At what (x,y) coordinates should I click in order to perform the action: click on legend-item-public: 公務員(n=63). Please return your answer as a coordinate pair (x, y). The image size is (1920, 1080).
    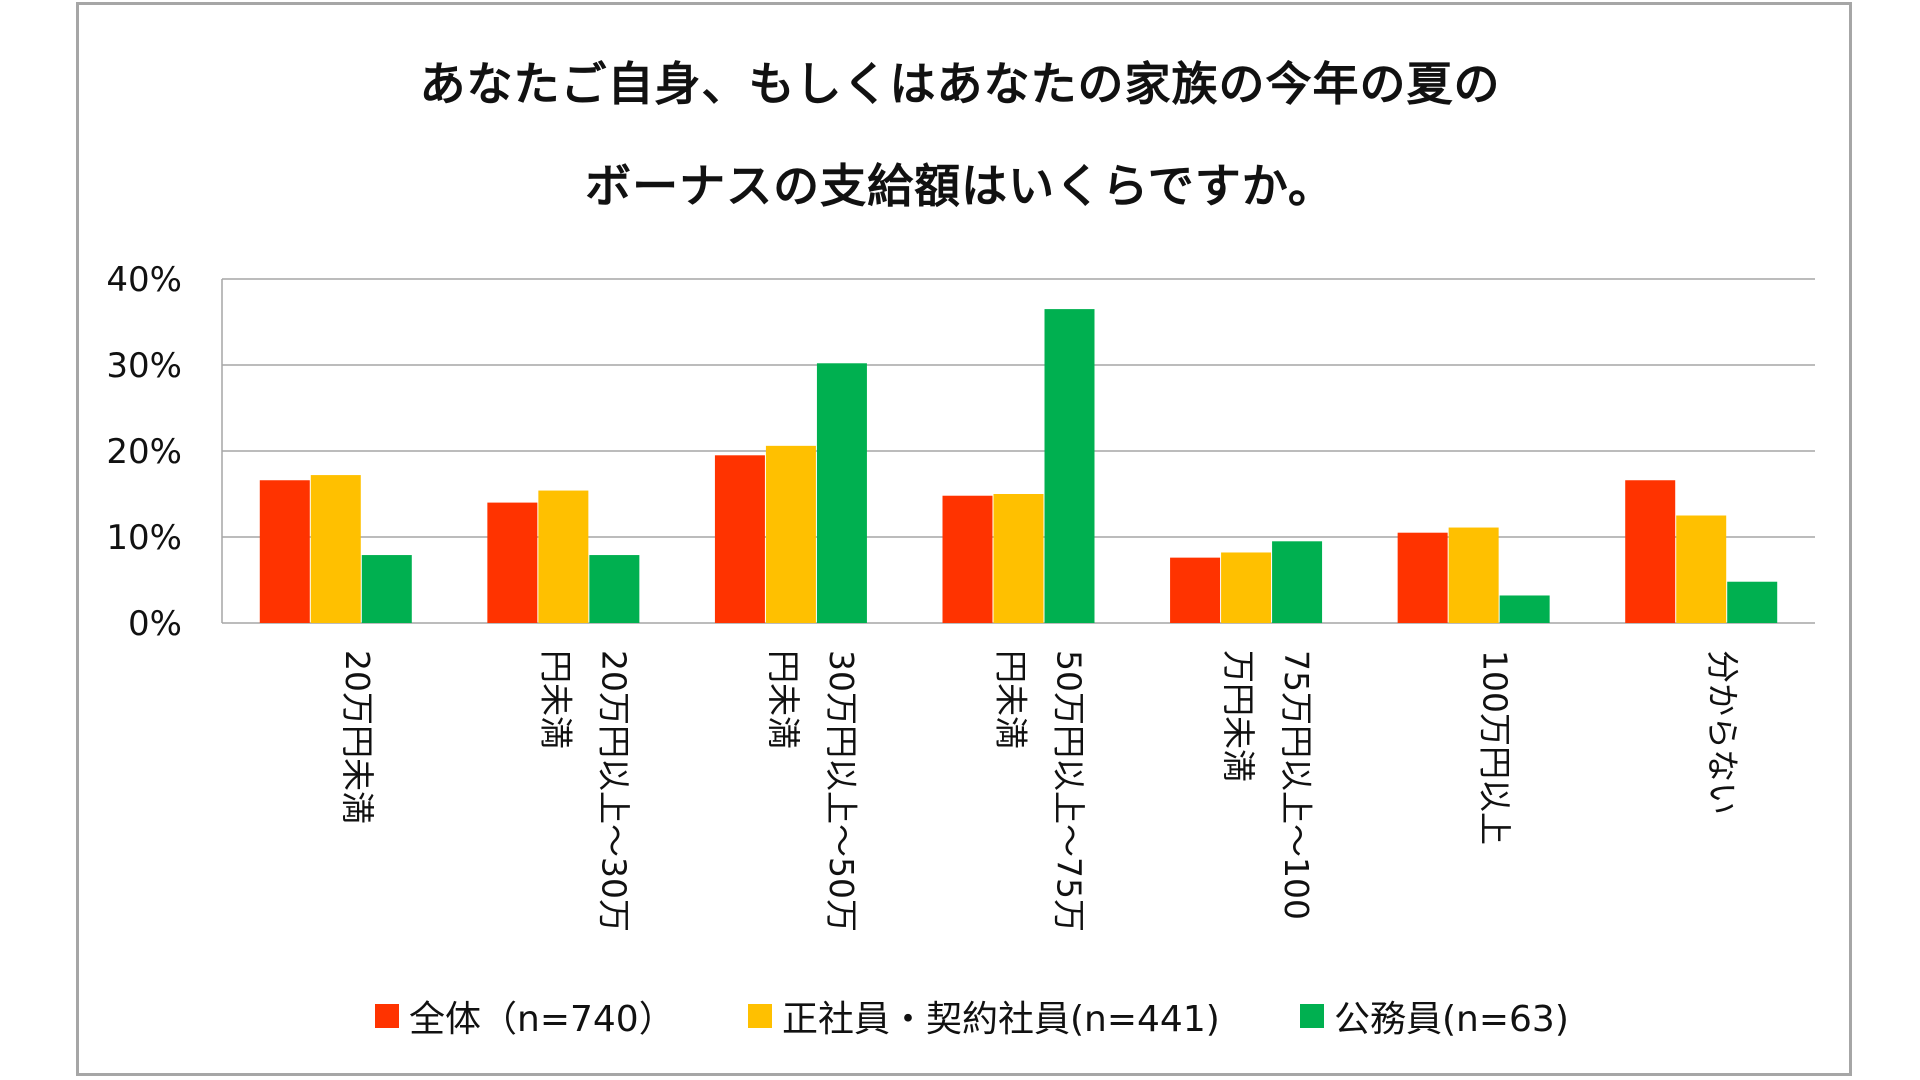
    Looking at the image, I should click on (1434, 1016).